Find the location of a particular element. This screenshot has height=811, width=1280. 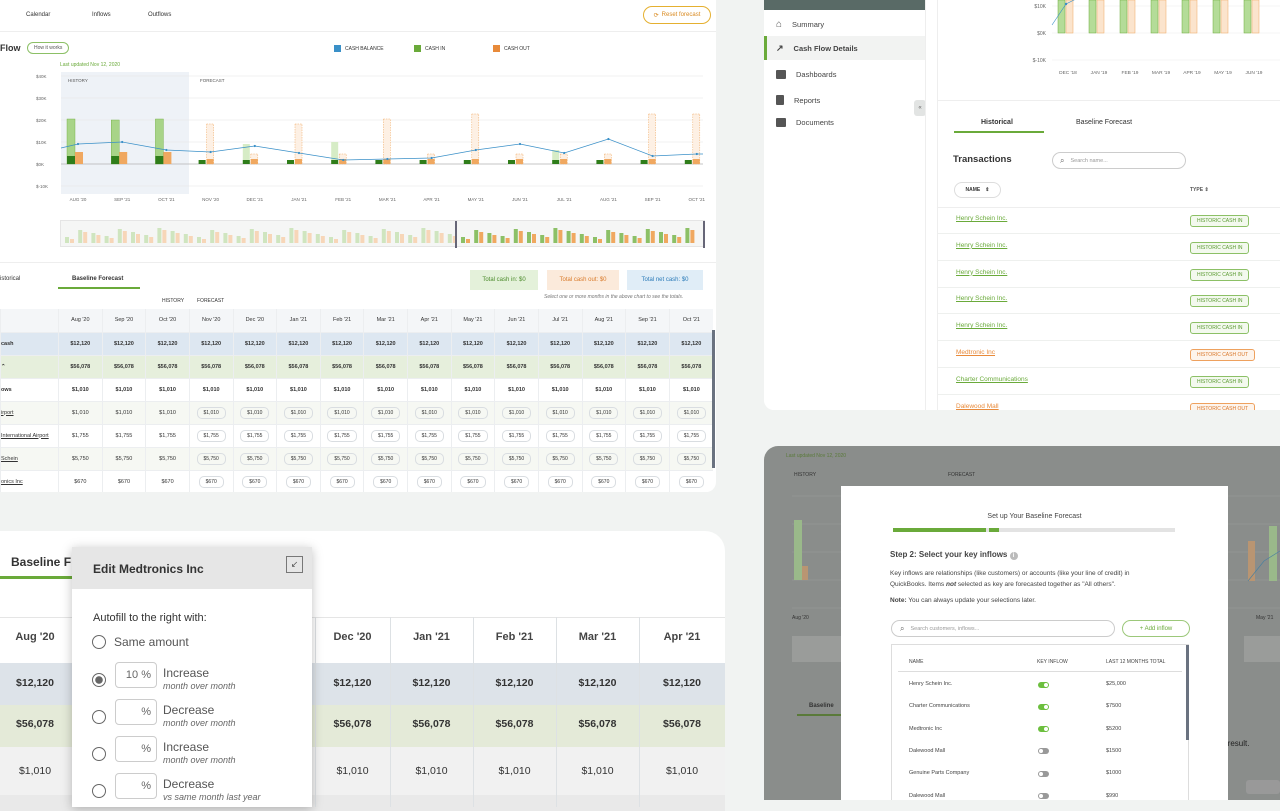

slider-handle-right is located at coordinates (704, 234).